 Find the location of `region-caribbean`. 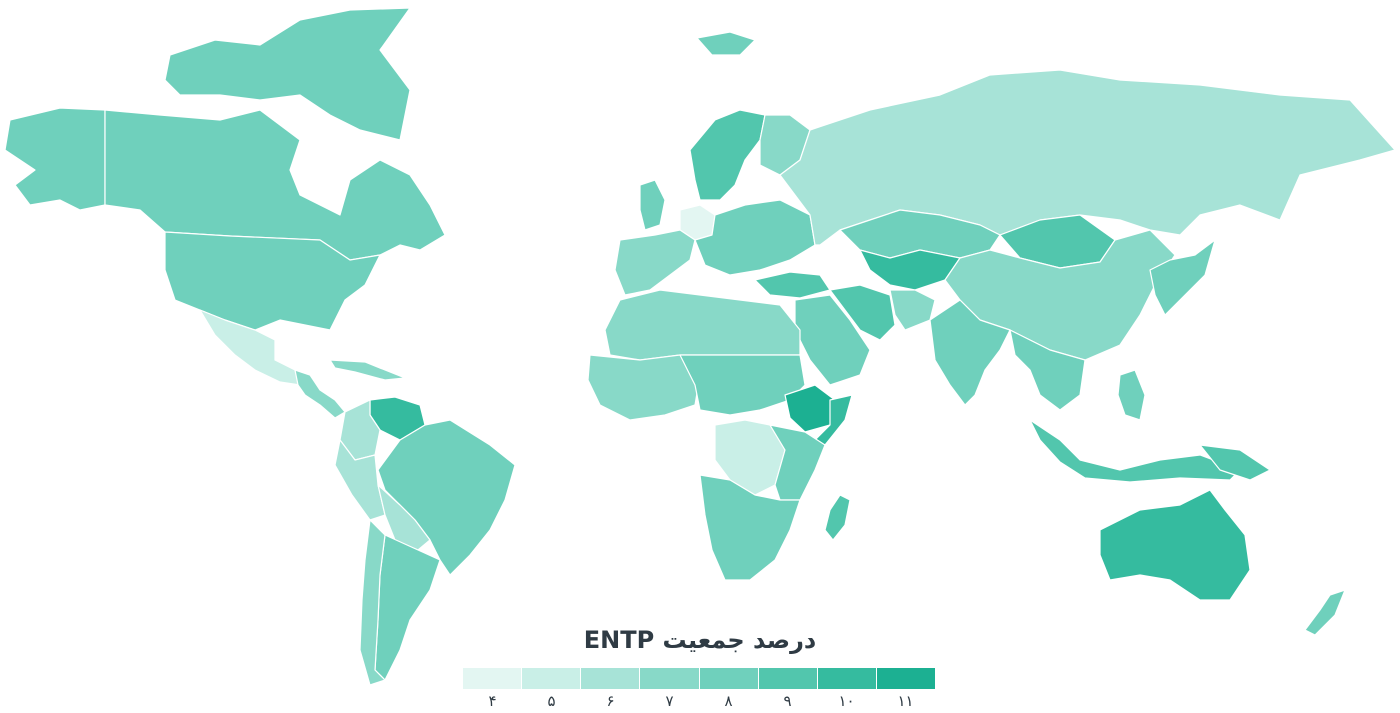

region-caribbean is located at coordinates (367, 370).